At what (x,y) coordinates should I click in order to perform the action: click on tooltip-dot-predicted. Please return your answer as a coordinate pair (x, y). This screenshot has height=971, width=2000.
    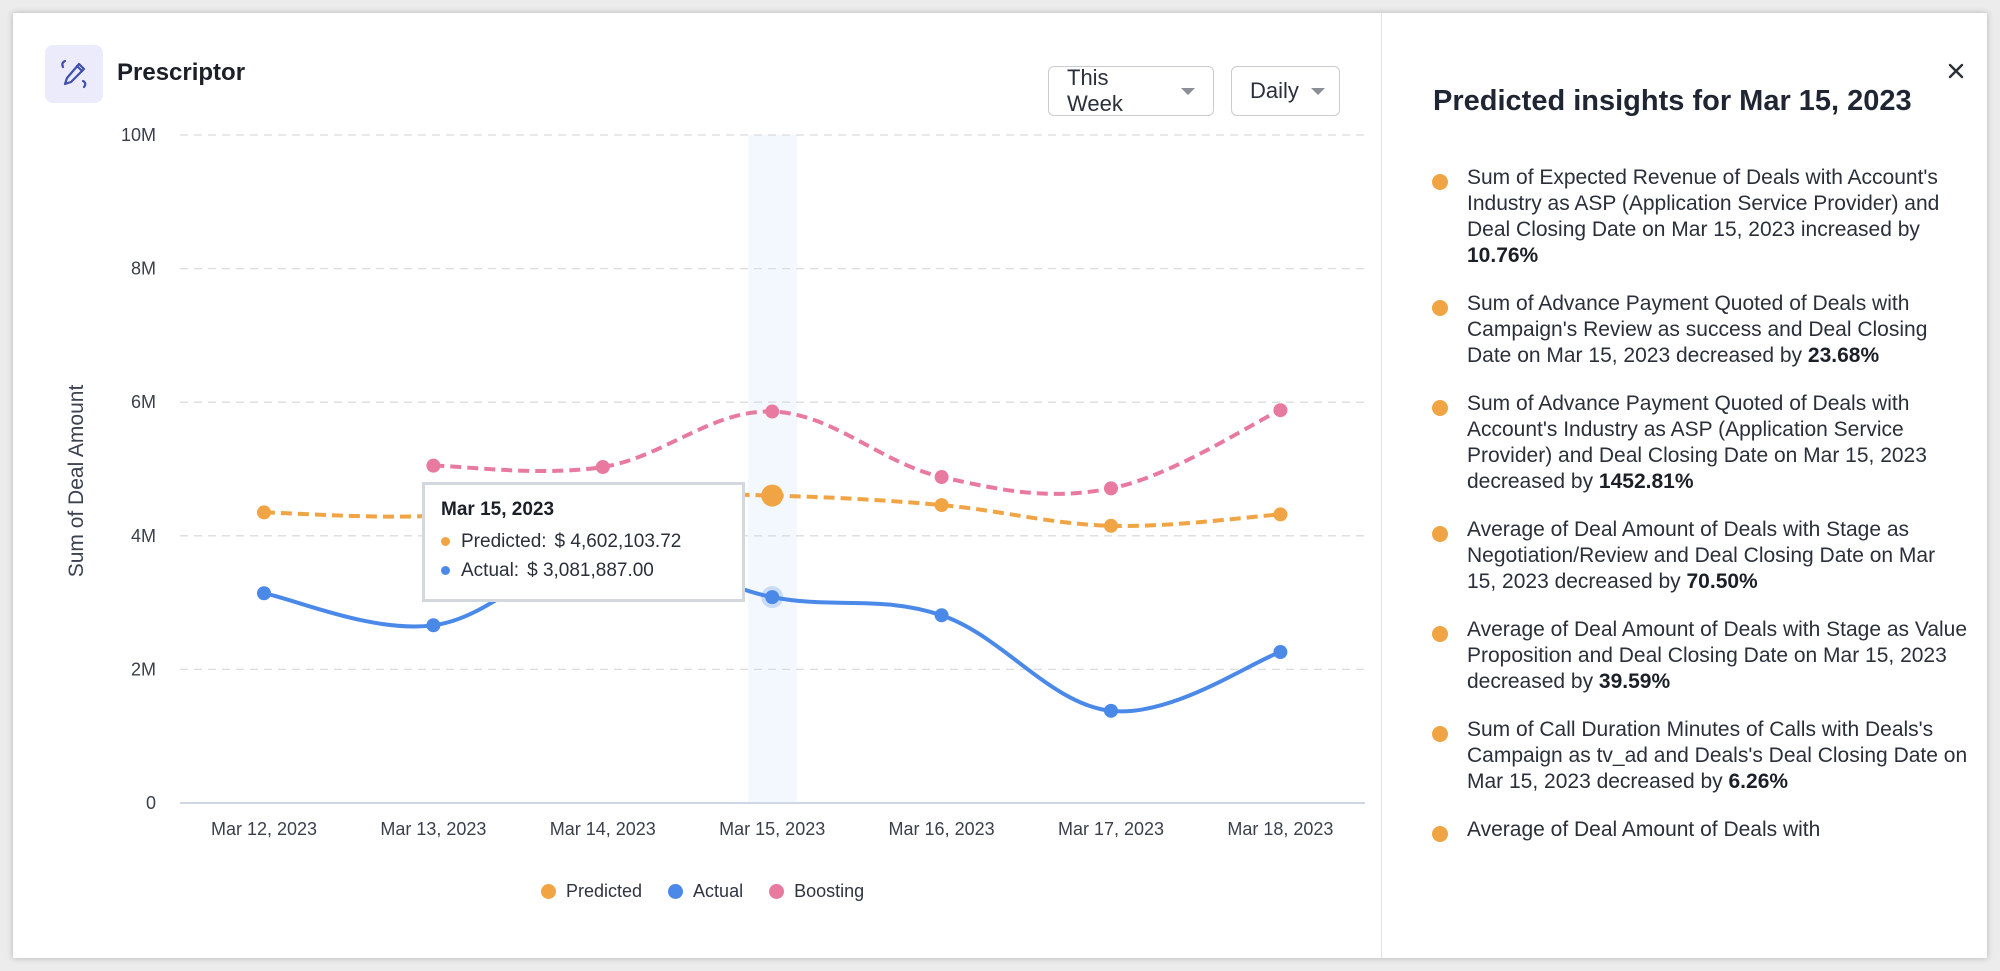
    Looking at the image, I should click on (445, 541).